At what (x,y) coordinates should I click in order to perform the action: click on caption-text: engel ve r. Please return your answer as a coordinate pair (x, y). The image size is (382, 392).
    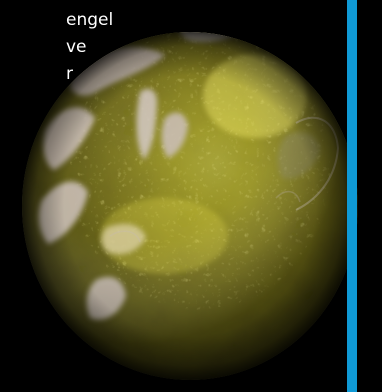
    Looking at the image, I should click on (60, 55).